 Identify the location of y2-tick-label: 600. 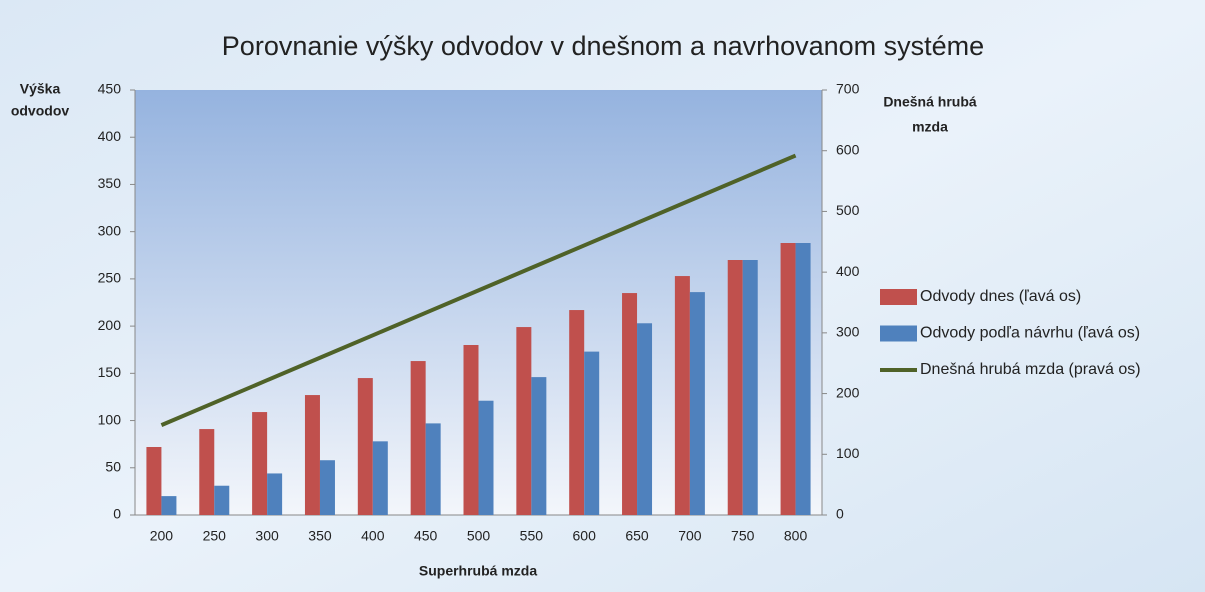
(848, 149).